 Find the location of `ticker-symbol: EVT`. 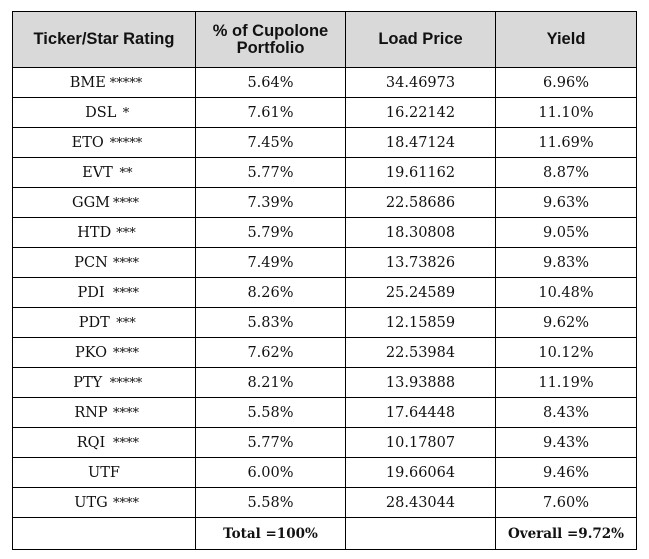

ticker-symbol: EVT is located at coordinates (97, 172).